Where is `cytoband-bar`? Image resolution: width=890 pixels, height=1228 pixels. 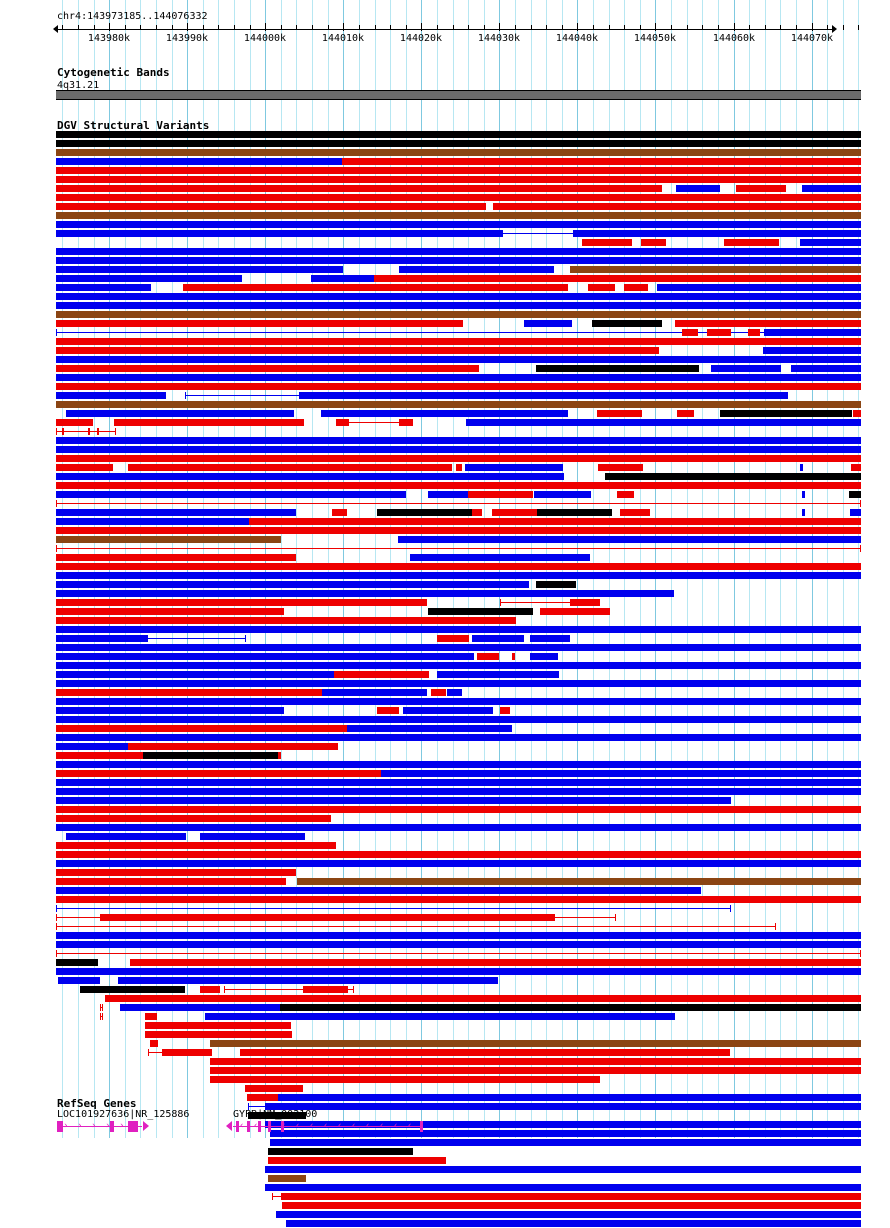 cytoband-bar is located at coordinates (458, 95).